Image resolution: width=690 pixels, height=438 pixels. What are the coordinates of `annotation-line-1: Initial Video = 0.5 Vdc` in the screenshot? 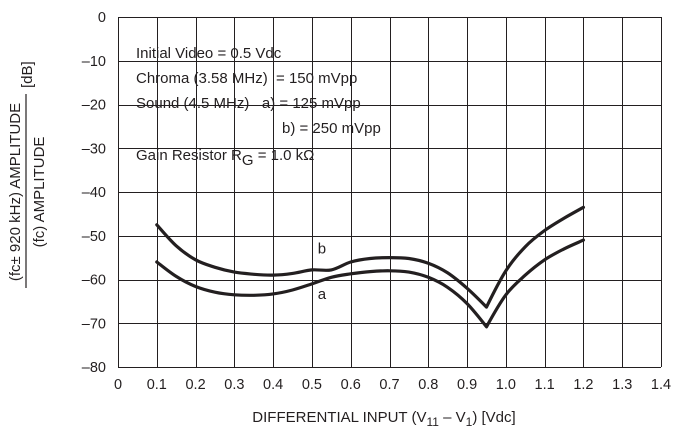 It's located at (209, 53).